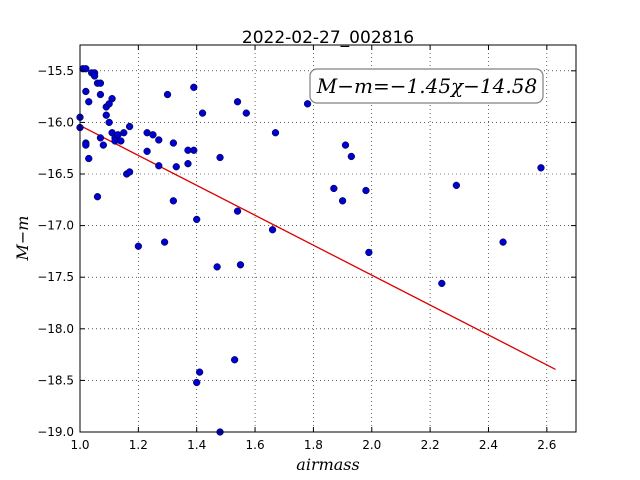 The image size is (640, 480). Describe the element at coordinates (327, 464) in the screenshot. I see `x-axis-label: airmass` at that location.